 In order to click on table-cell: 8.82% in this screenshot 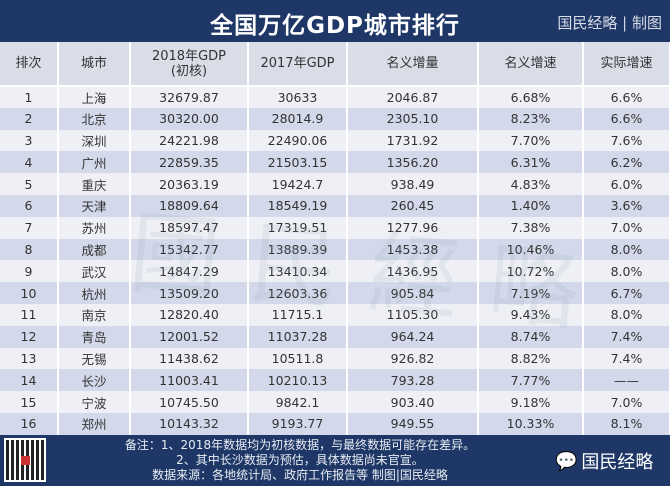, I will do `click(531, 358)`.